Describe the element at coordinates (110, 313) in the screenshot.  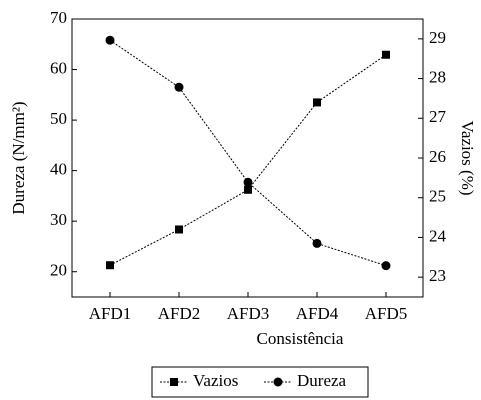
I see `x-tick-label: AFD1` at that location.